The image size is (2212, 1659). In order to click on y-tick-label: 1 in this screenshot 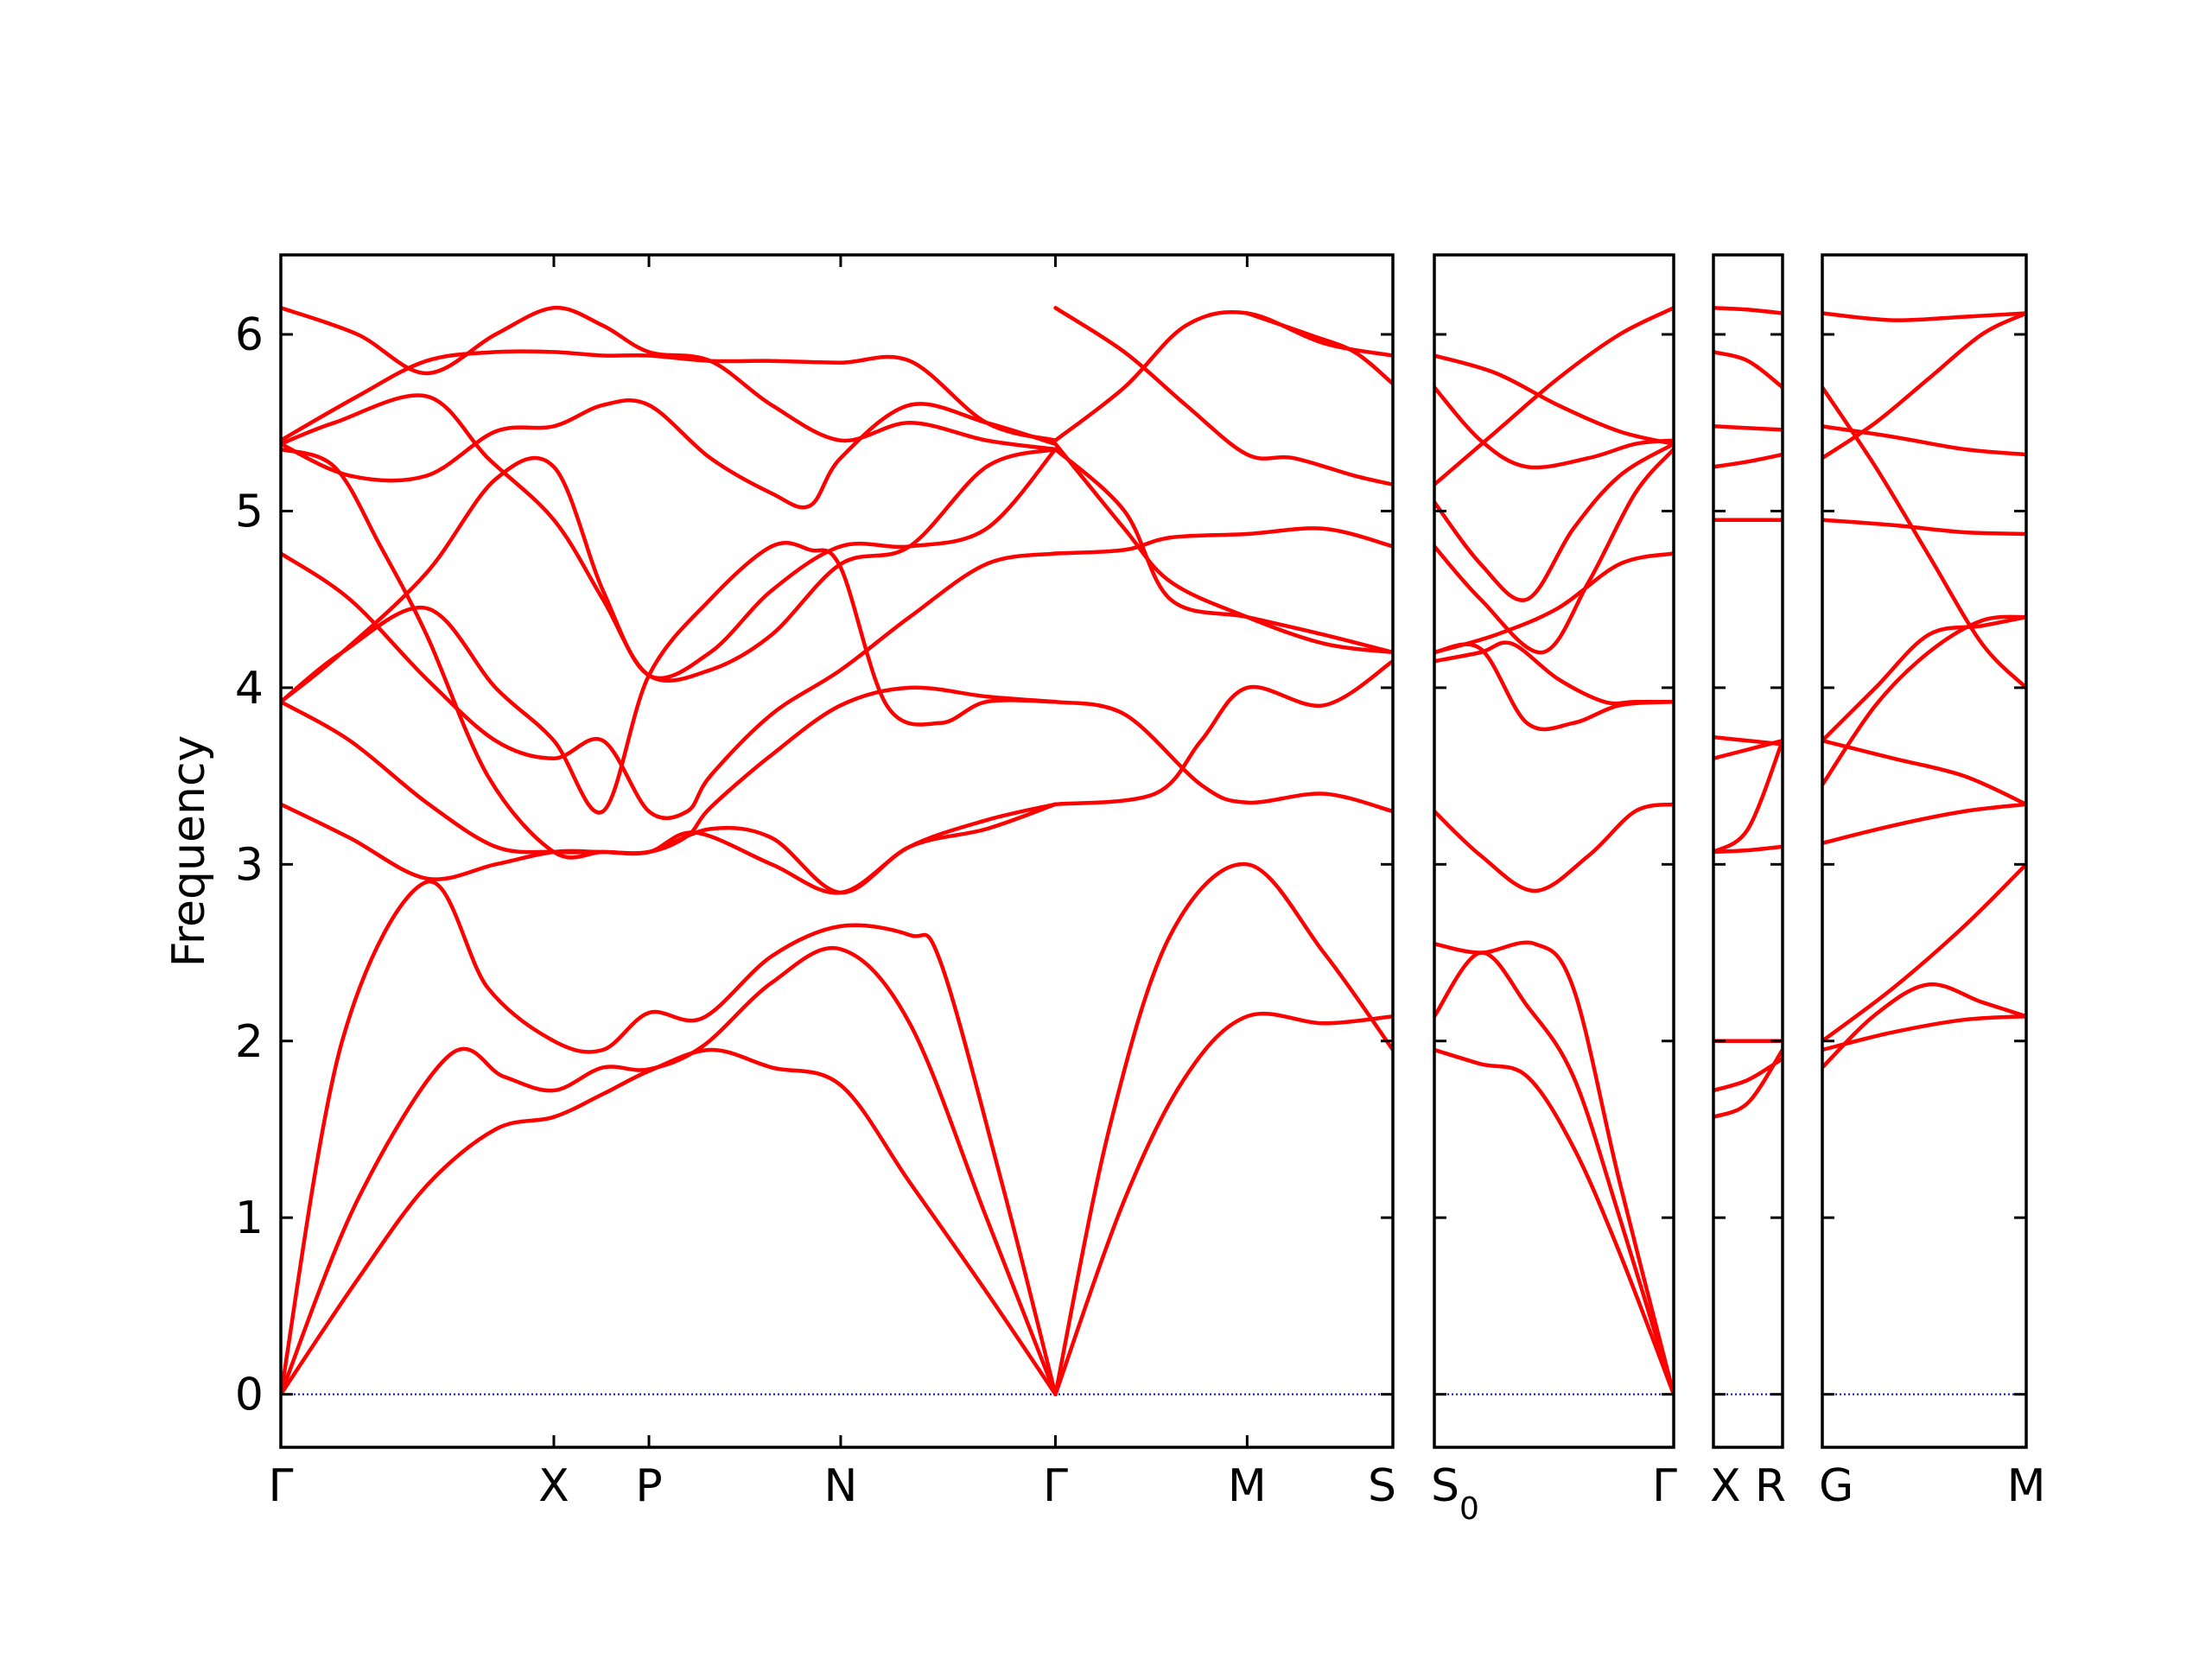, I will do `click(249, 1218)`.